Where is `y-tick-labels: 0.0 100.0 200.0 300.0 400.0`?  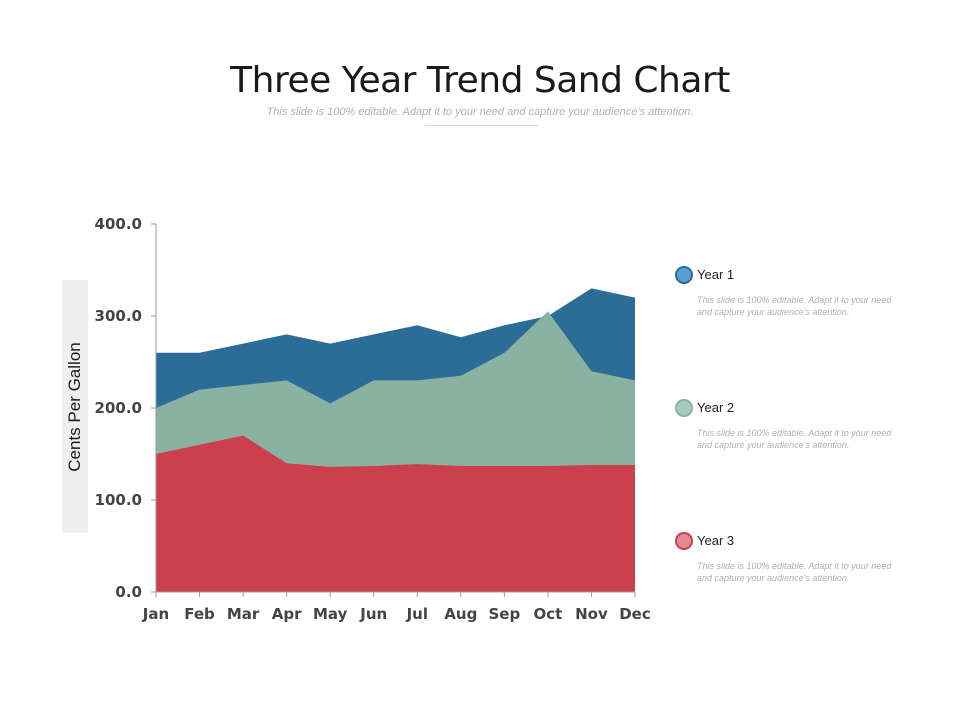 y-tick-labels: 0.0 100.0 200.0 300.0 400.0 is located at coordinates (118, 408).